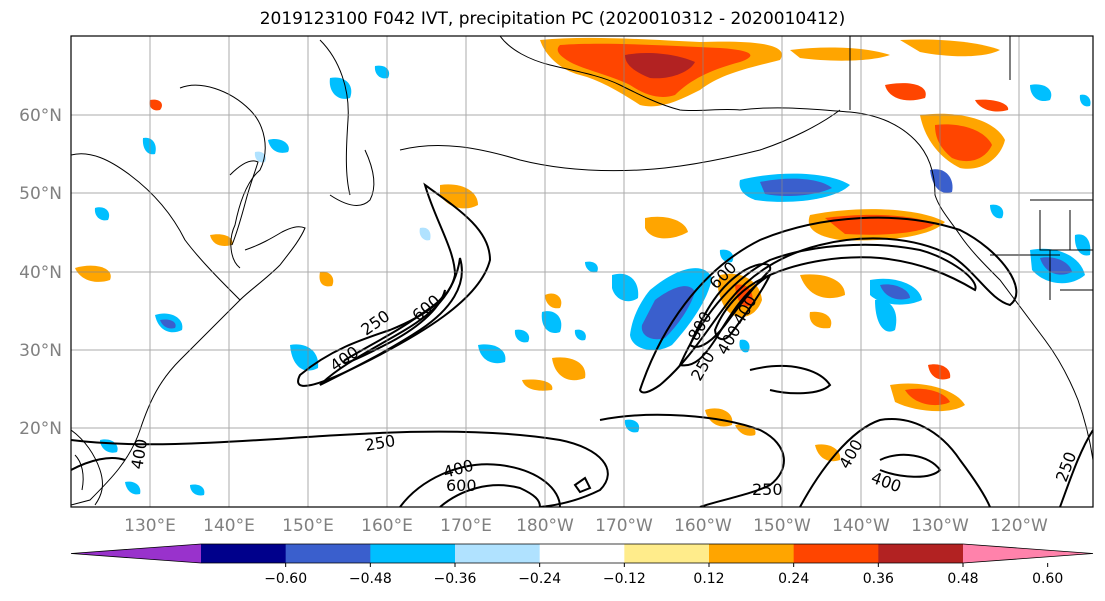 The image size is (1105, 601). I want to click on lon-label: 170°W, so click(624, 526).